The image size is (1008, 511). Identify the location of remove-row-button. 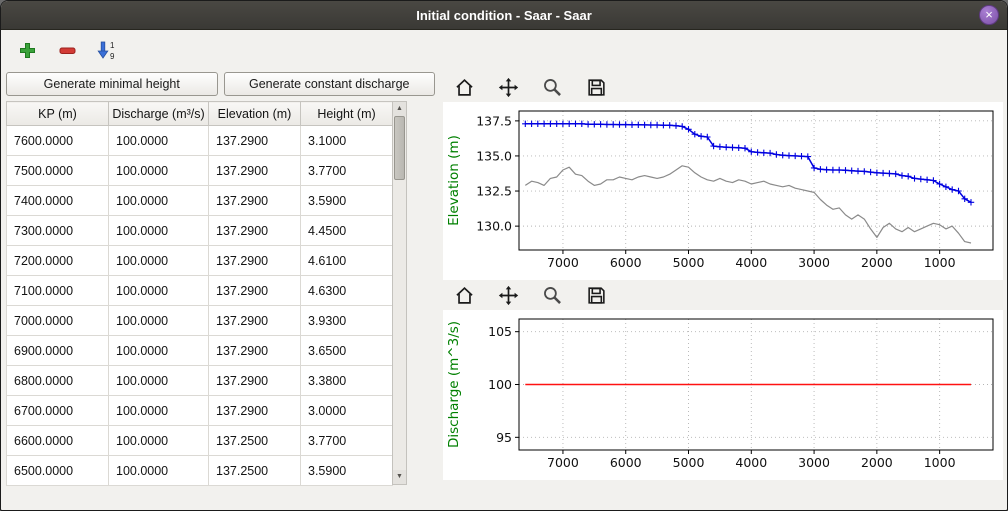
(67, 50).